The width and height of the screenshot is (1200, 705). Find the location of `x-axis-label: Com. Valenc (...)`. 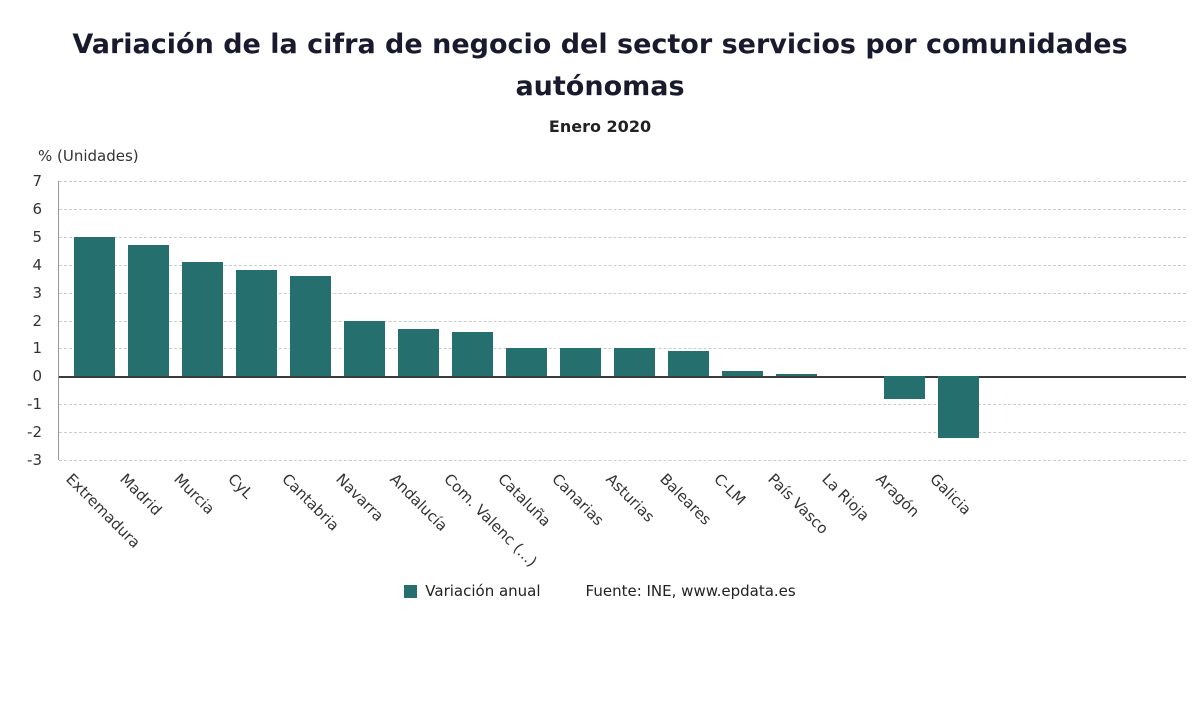

x-axis-label: Com. Valenc (...) is located at coordinates (490, 520).